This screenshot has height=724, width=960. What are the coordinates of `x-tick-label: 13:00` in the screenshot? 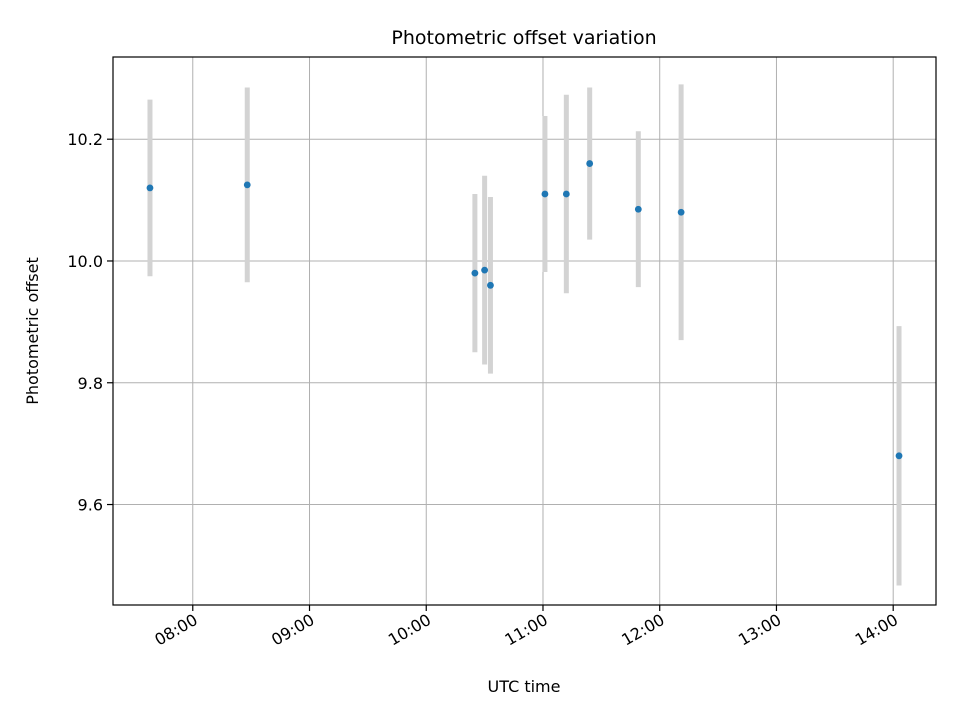 It's located at (759, 630).